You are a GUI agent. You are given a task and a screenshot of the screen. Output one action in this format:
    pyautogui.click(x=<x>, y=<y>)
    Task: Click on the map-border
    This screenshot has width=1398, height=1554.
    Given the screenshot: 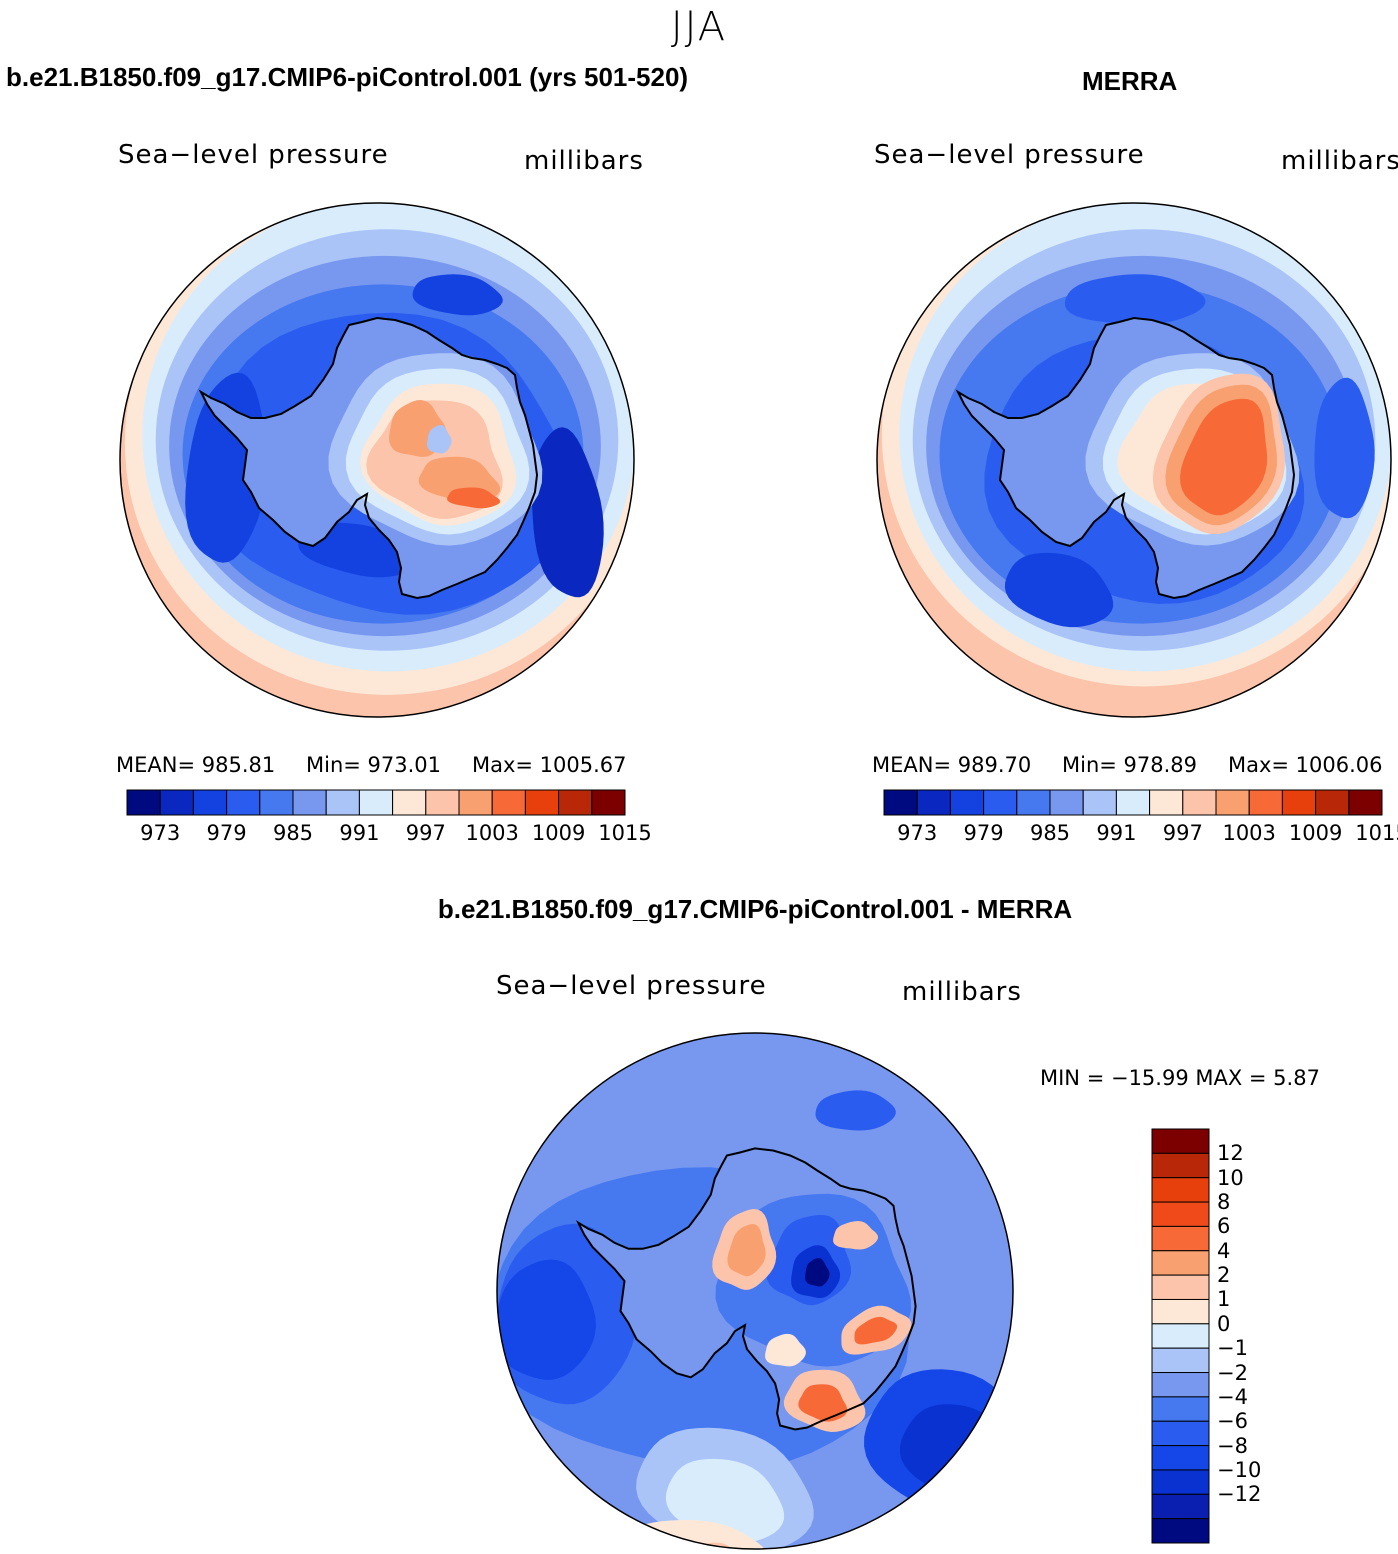 What is the action you would take?
    pyautogui.click(x=755, y=1291)
    